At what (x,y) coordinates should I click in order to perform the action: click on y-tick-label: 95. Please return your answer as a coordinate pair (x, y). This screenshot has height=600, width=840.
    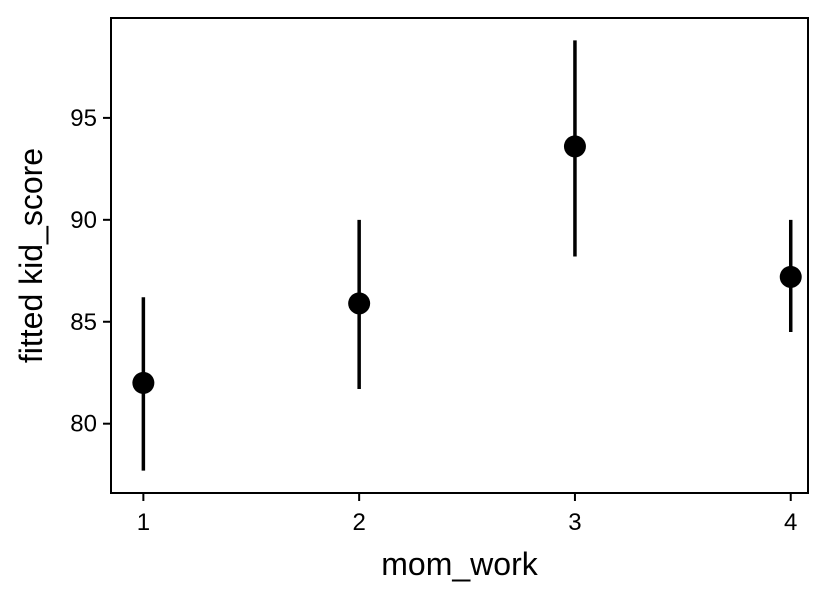
    Looking at the image, I should click on (83, 118).